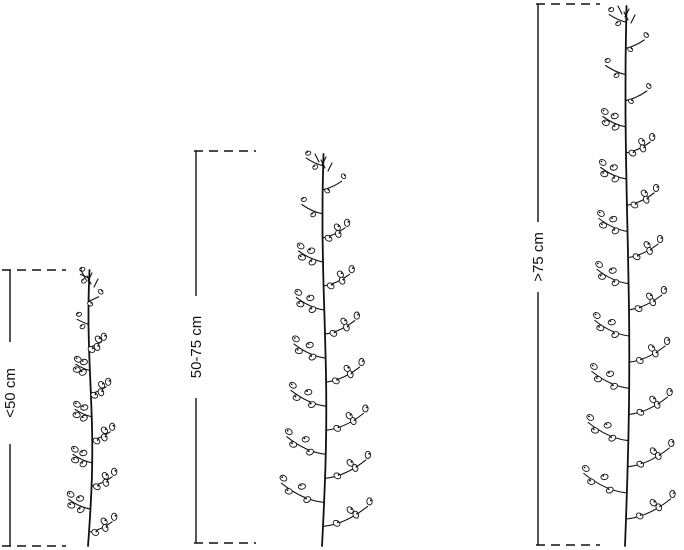 Image resolution: width=684 pixels, height=550 pixels. I want to click on label-medium: 50-75 cm, so click(196, 347).